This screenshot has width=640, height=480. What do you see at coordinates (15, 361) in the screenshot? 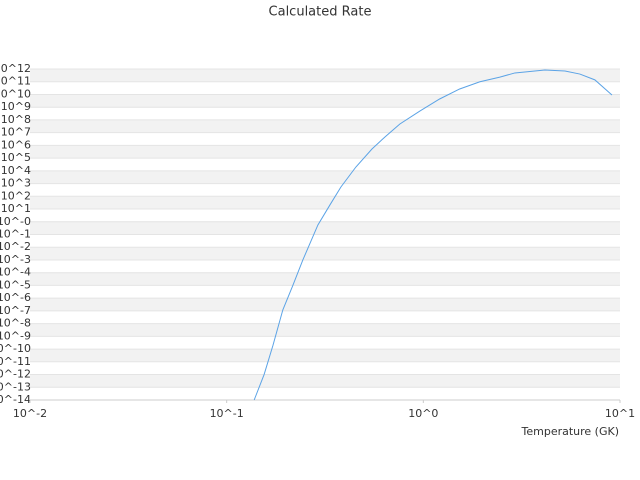
I see `y-tick-label: 10^-11` at bounding box center [15, 361].